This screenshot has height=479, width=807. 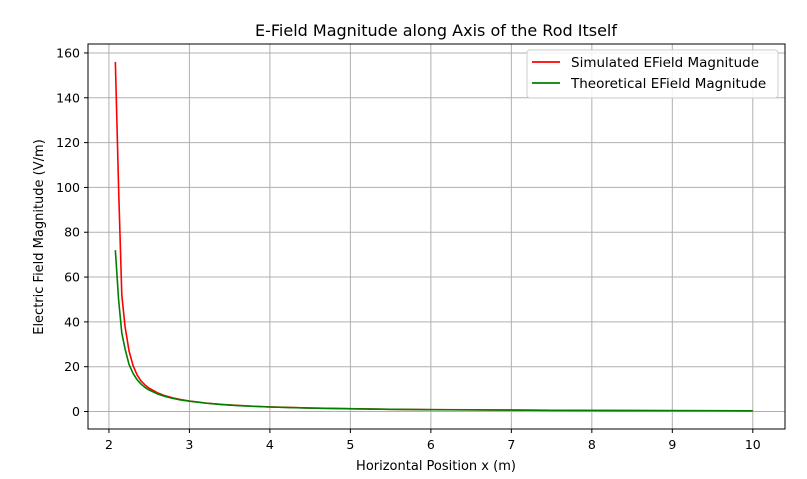 I want to click on y-tick-label: 40, so click(x=72, y=321).